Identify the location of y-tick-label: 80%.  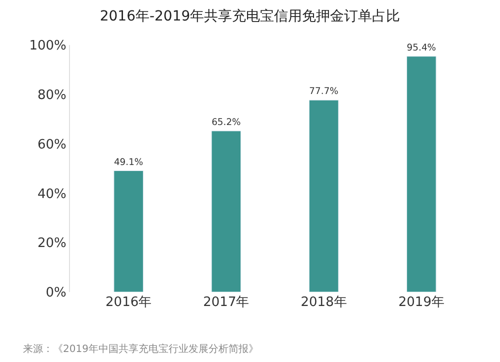
(51, 95).